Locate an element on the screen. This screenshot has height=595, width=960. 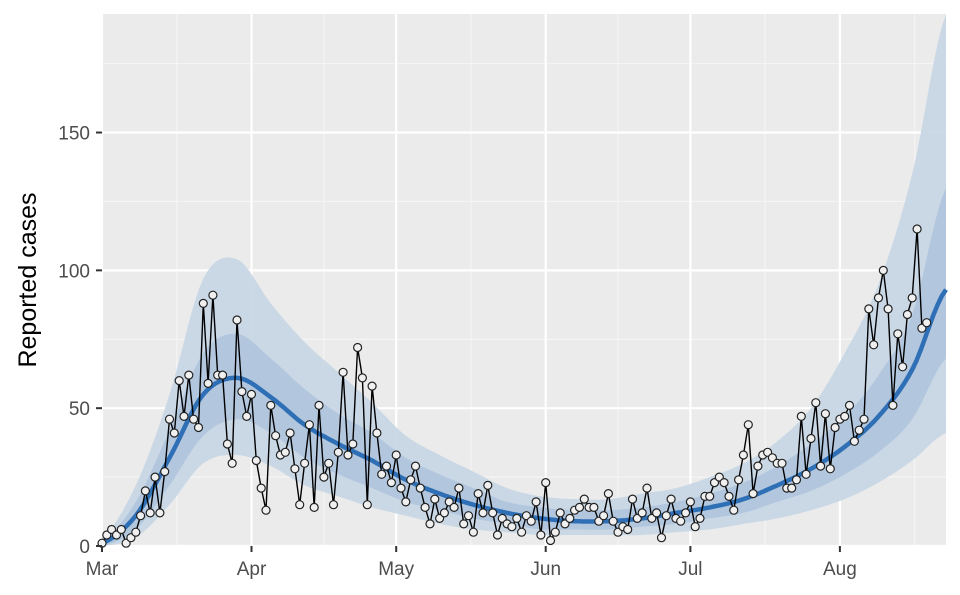
x-tick-label: Apr is located at coordinates (252, 569).